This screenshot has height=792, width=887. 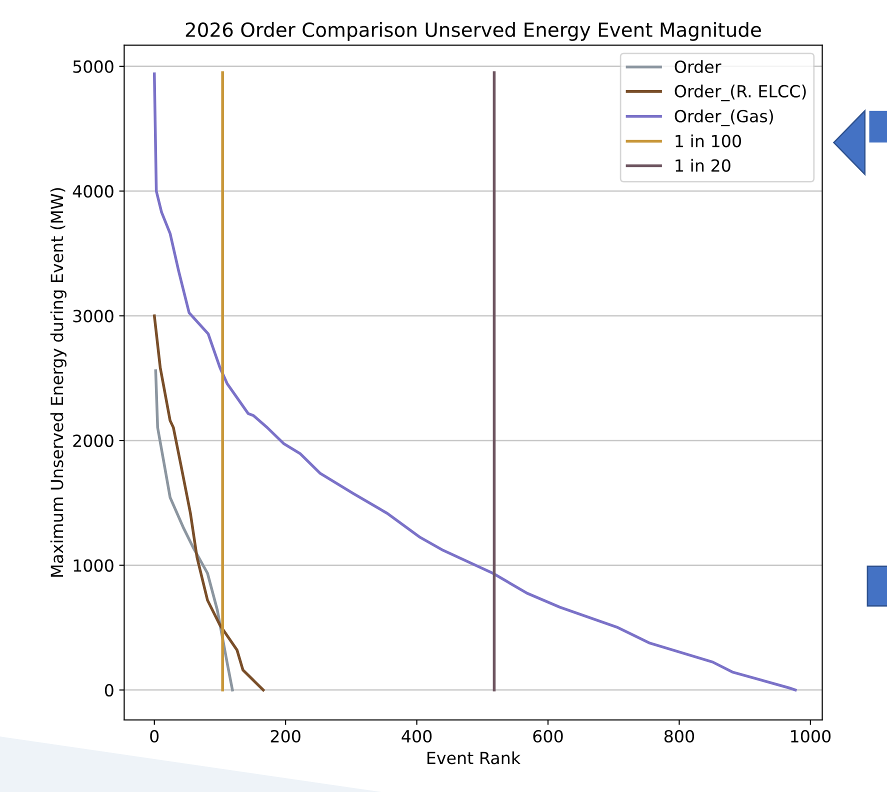 What do you see at coordinates (474, 757) in the screenshot?
I see `x-axis-title: Event Rank` at bounding box center [474, 757].